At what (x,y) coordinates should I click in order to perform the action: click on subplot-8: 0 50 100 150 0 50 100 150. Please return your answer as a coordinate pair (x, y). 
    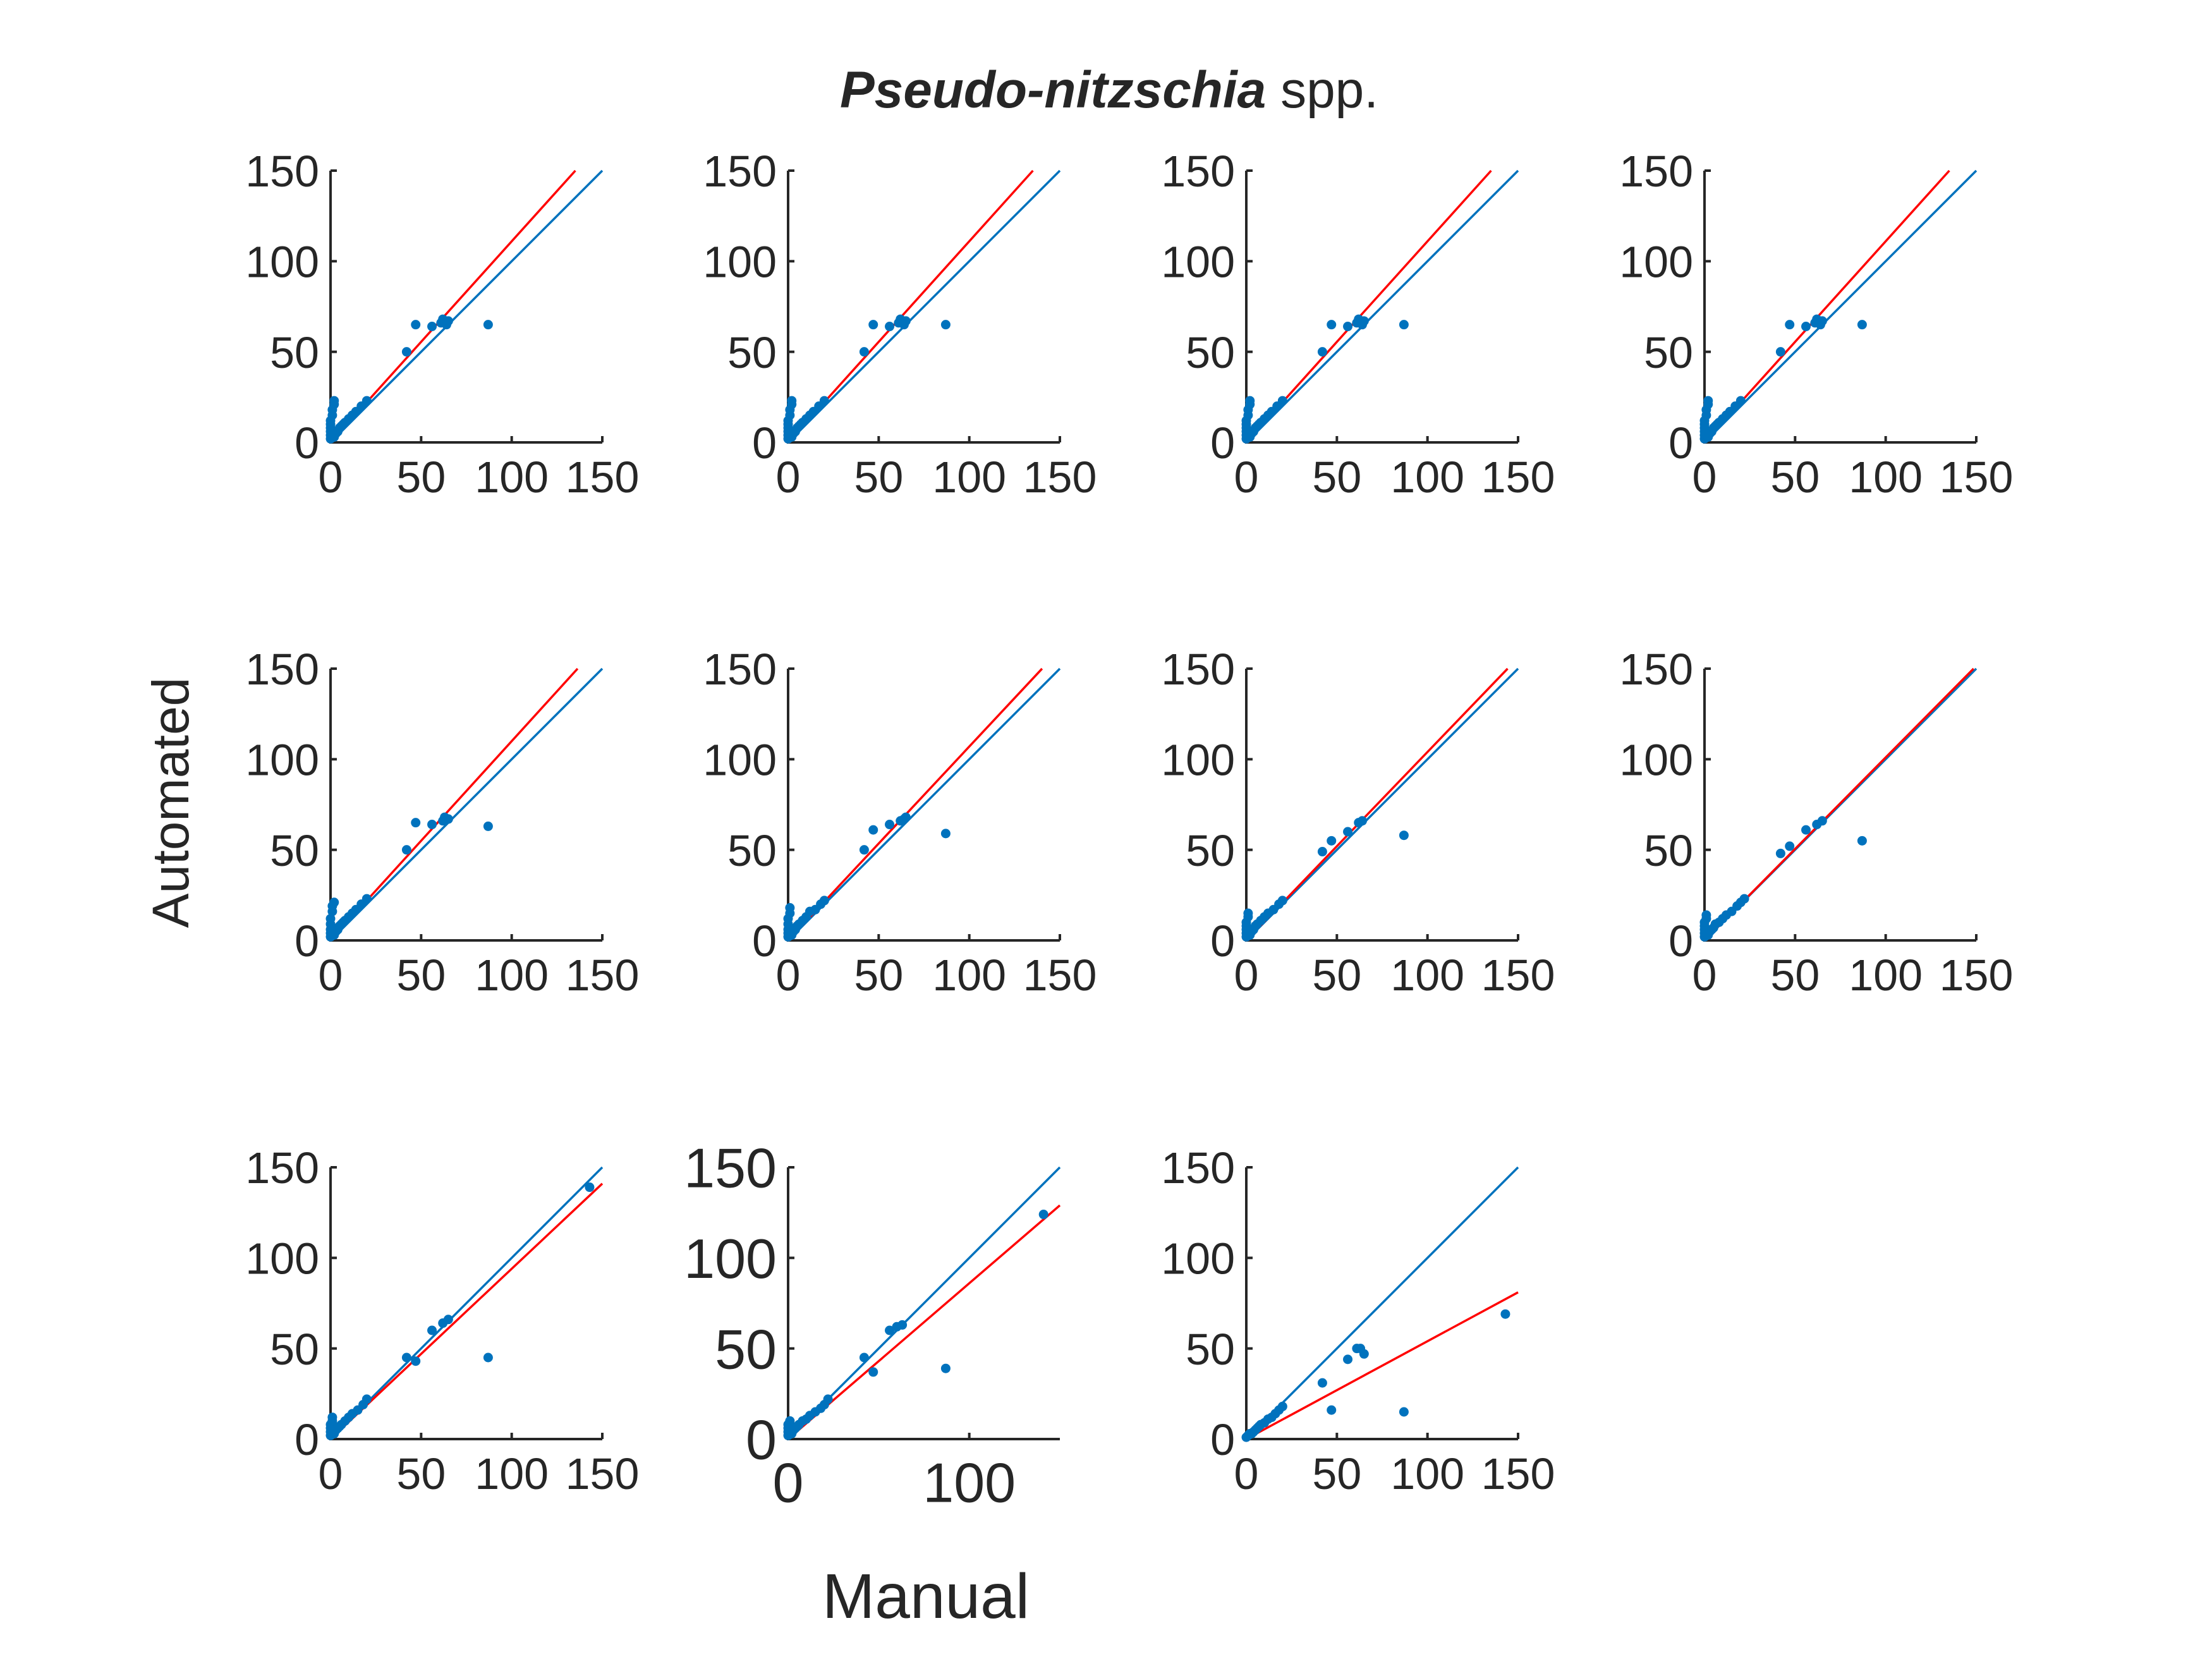
    Looking at the image, I should click on (1816, 822).